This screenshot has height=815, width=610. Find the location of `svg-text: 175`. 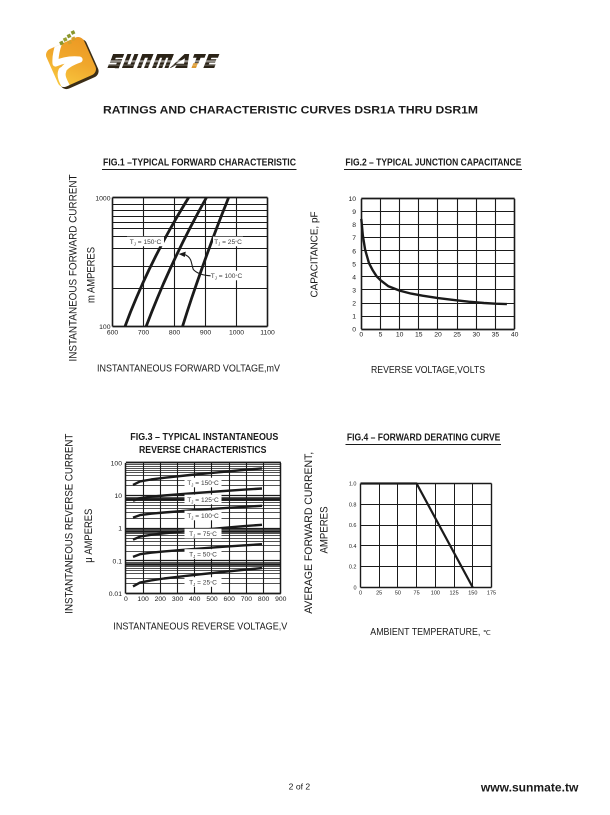

svg-text: 175 is located at coordinates (491, 594).